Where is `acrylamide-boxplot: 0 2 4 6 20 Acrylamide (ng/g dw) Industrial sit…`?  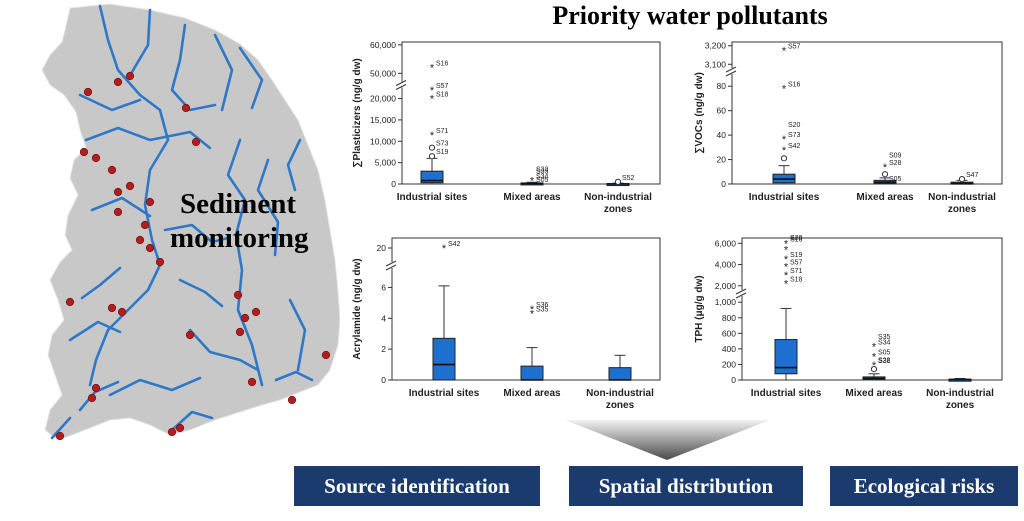
acrylamide-boxplot: 0 2 4 6 20 Acrylamide (ng/g dw) Industrial sit… is located at coordinates (506, 324).